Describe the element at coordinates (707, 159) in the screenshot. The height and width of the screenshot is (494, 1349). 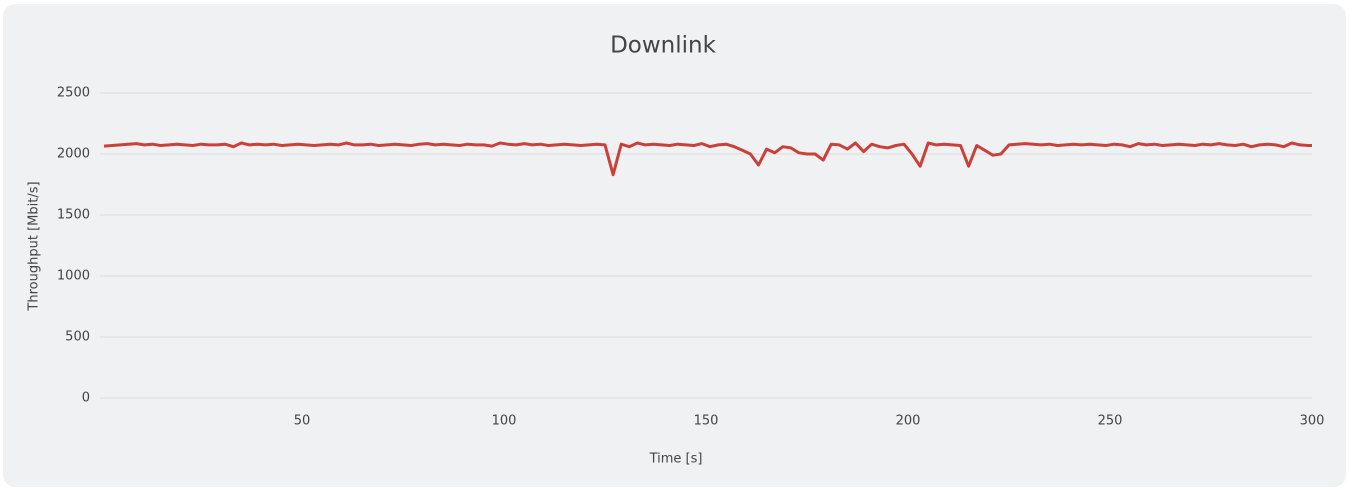
I see `data-line` at that location.